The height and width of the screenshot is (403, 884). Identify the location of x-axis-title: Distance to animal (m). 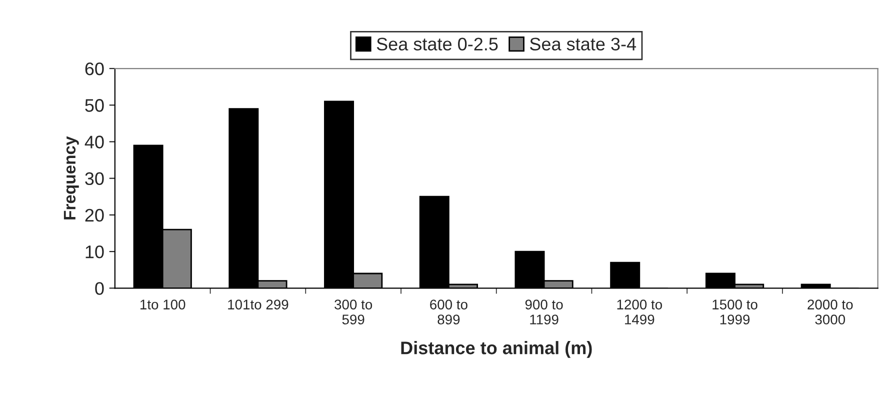
(496, 349).